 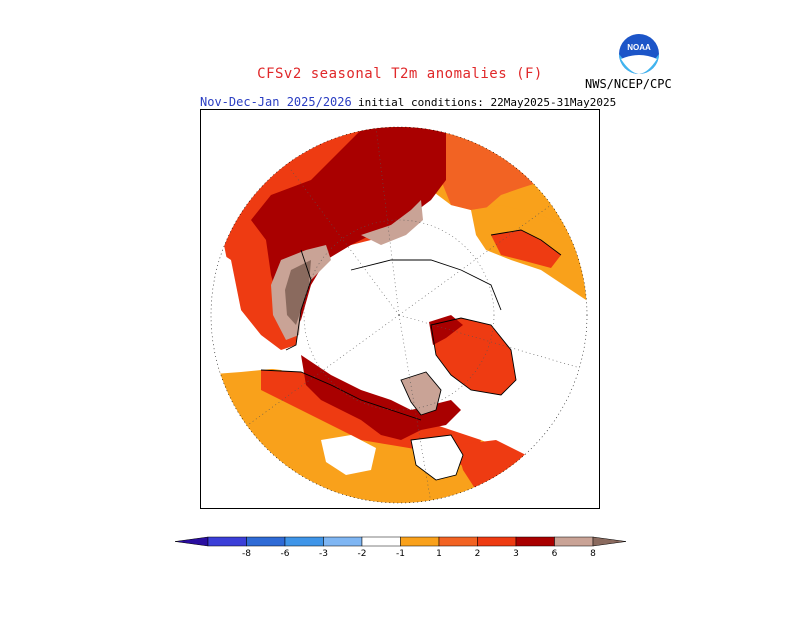 What do you see at coordinates (285, 554) in the screenshot?
I see `legend-tick-label: -6` at bounding box center [285, 554].